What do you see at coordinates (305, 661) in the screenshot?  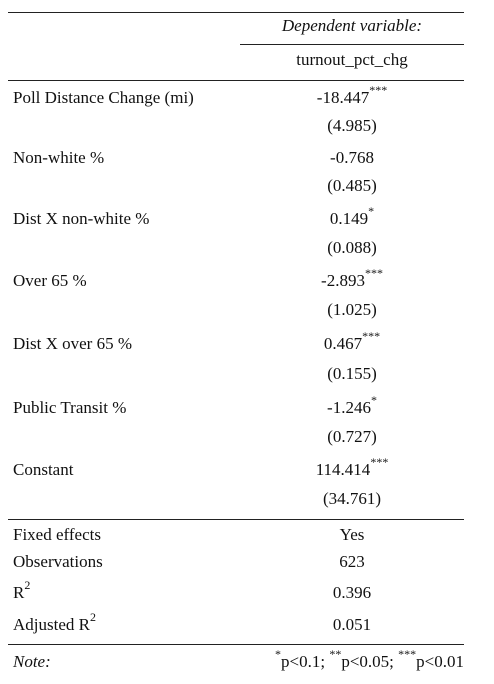 I see `sig1-text: p<0.1;` at bounding box center [305, 661].